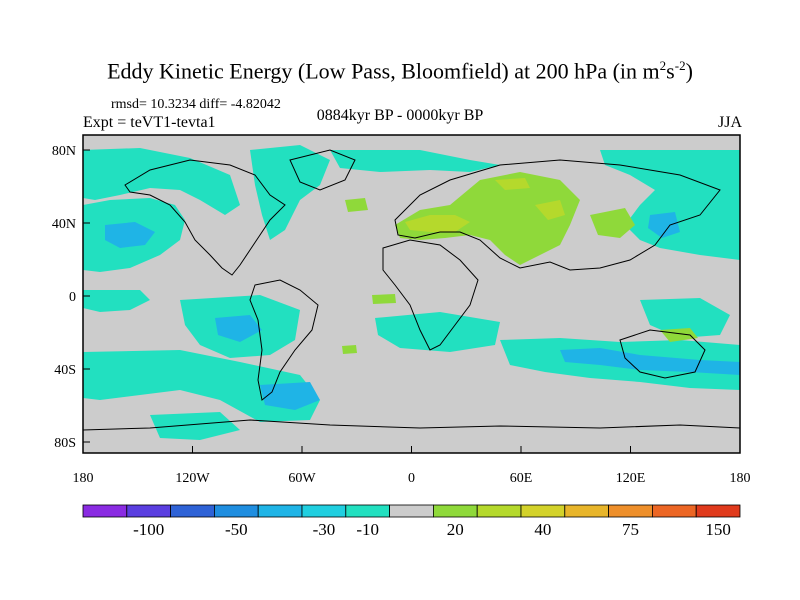  Describe the element at coordinates (201, 386) in the screenshot. I see `neg-region-southern-band` at that location.